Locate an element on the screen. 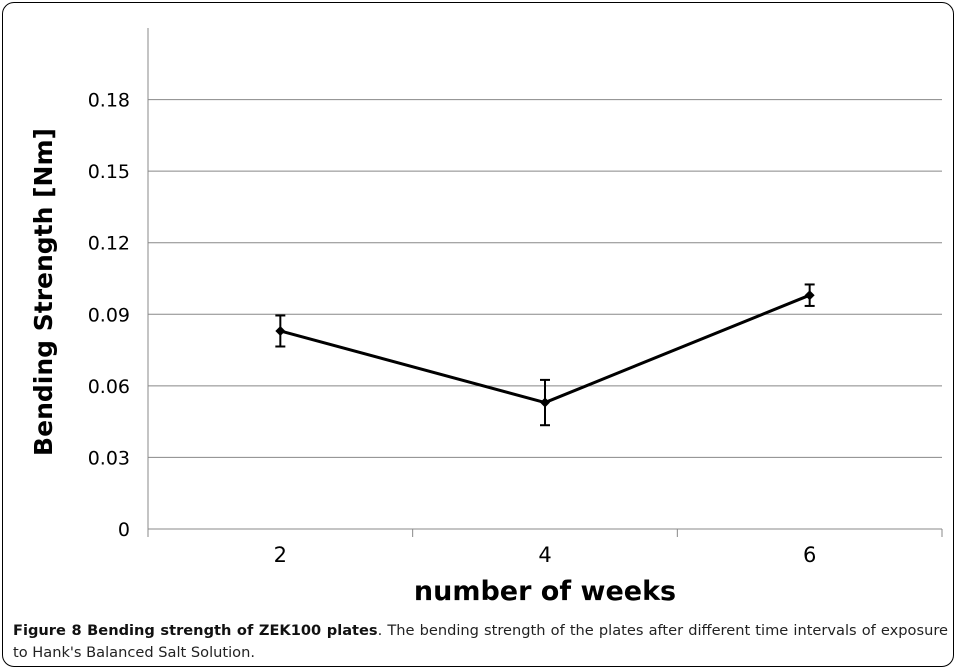 This screenshot has width=958, height=671. series-group is located at coordinates (545, 355).